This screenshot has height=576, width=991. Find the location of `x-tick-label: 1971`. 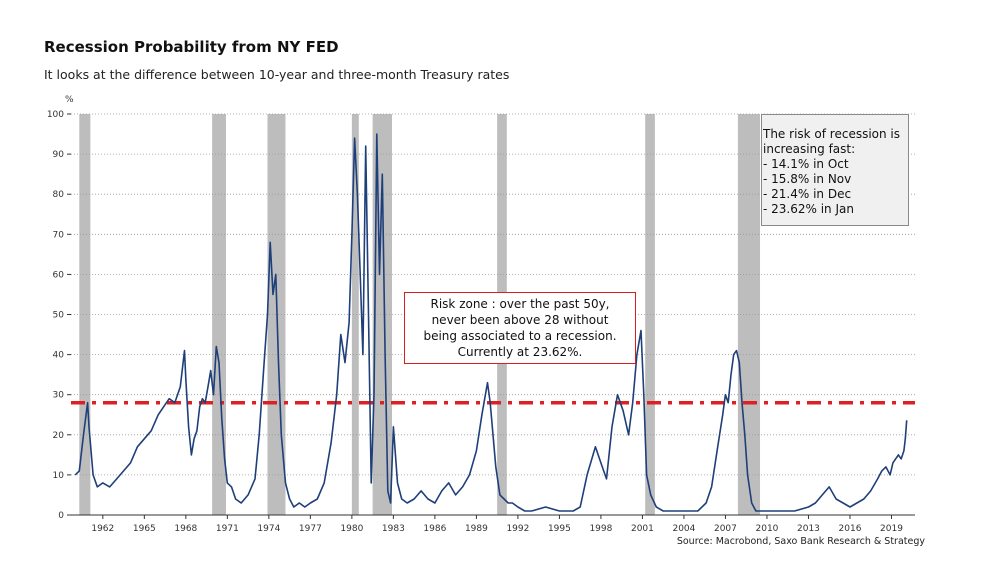

x-tick-label: 1971 is located at coordinates (227, 529).